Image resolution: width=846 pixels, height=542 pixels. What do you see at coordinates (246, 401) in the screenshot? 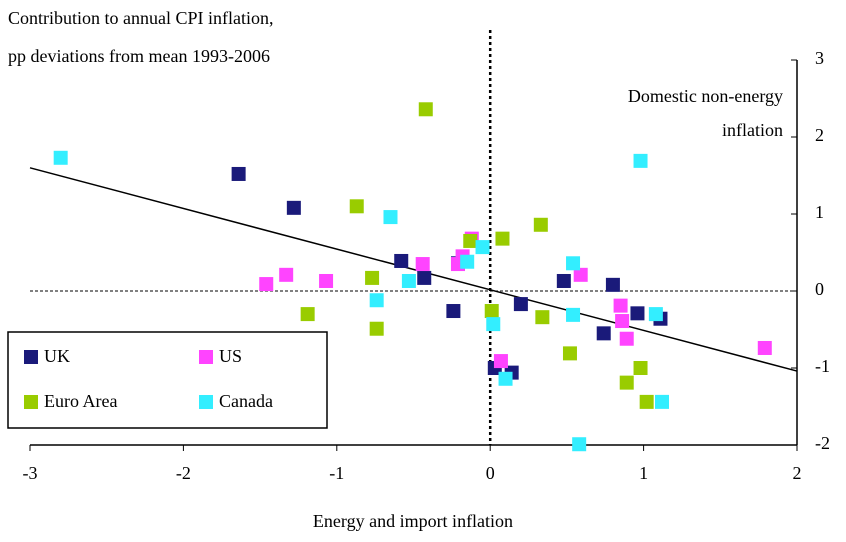
I see `legend-label: Canada` at bounding box center [246, 401].